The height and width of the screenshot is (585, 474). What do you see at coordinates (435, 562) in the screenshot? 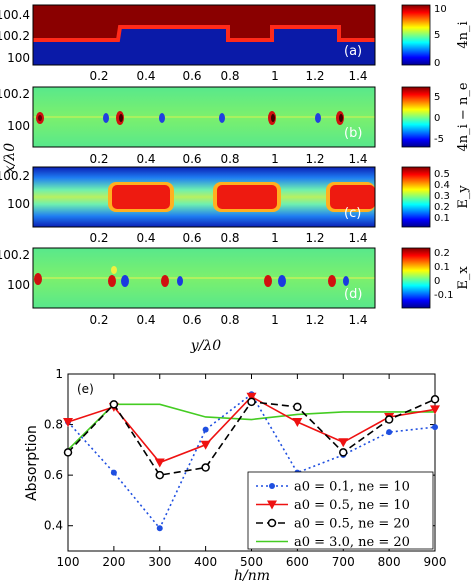
I see `x-tick-label: 900` at bounding box center [435, 562].